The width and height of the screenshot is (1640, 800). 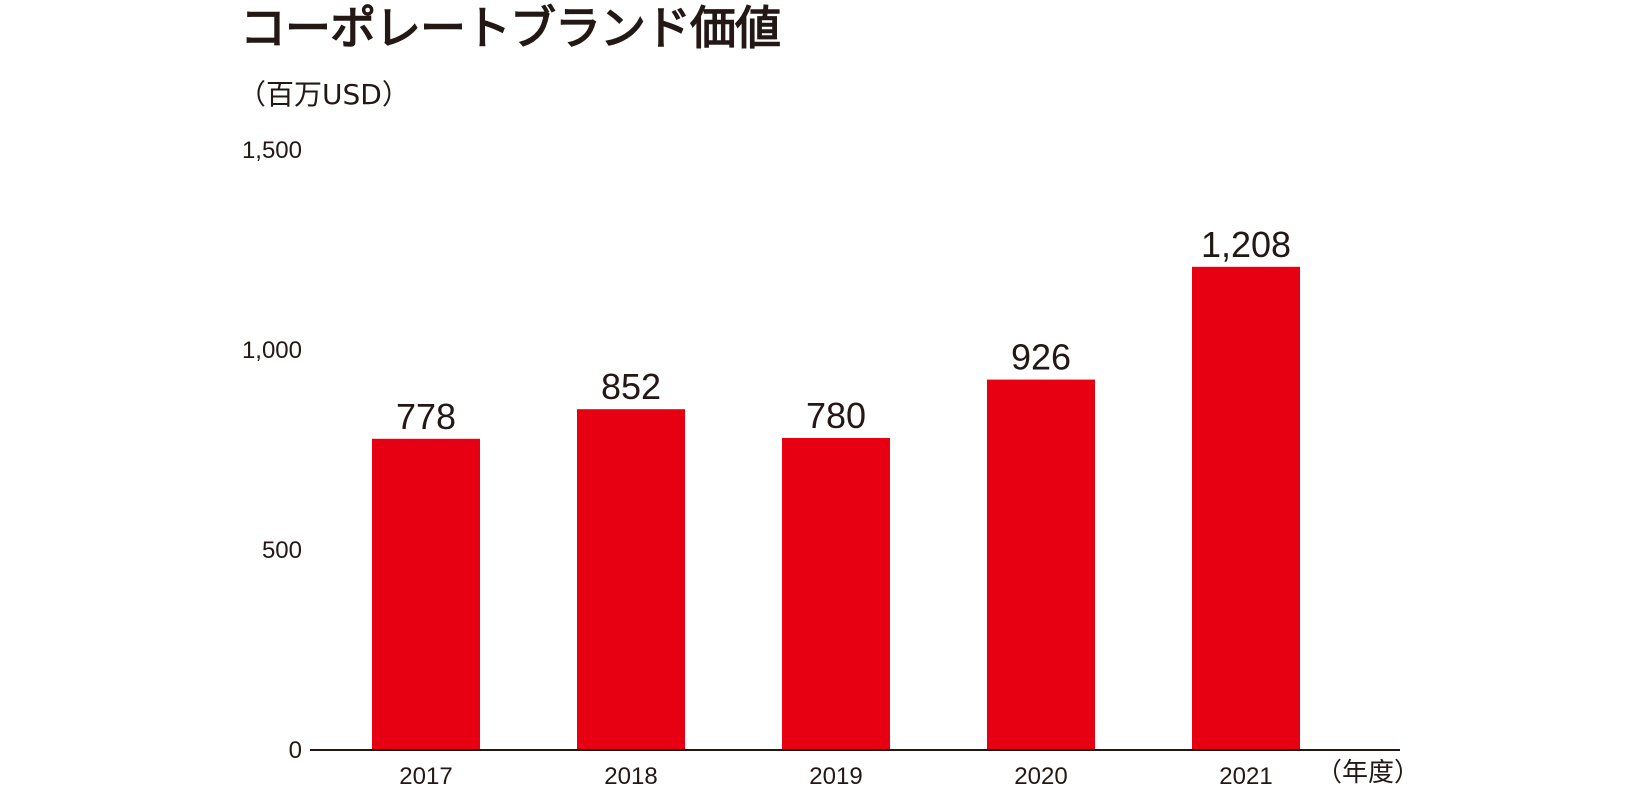 I want to click on bar-2020, so click(x=1041, y=564).